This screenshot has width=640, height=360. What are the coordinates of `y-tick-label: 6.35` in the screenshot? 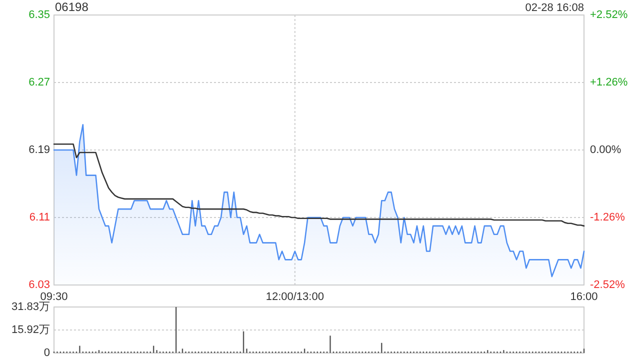 It's located at (39, 14).